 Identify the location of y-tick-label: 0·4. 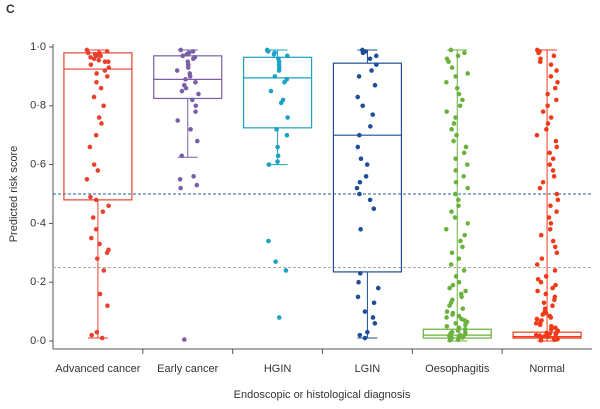
(38, 223).